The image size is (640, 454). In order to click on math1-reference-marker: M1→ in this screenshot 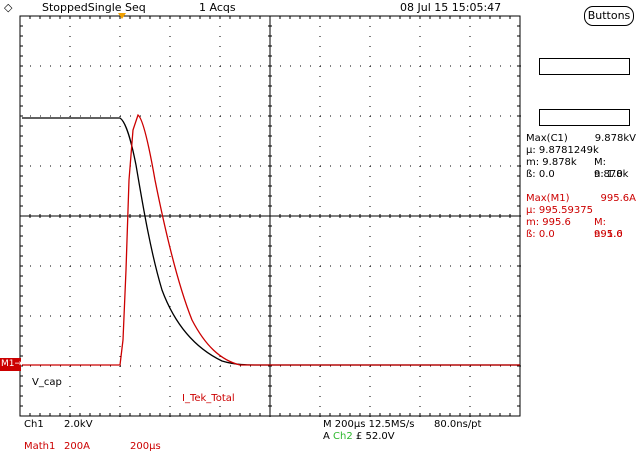, I will do `click(11, 364)`.